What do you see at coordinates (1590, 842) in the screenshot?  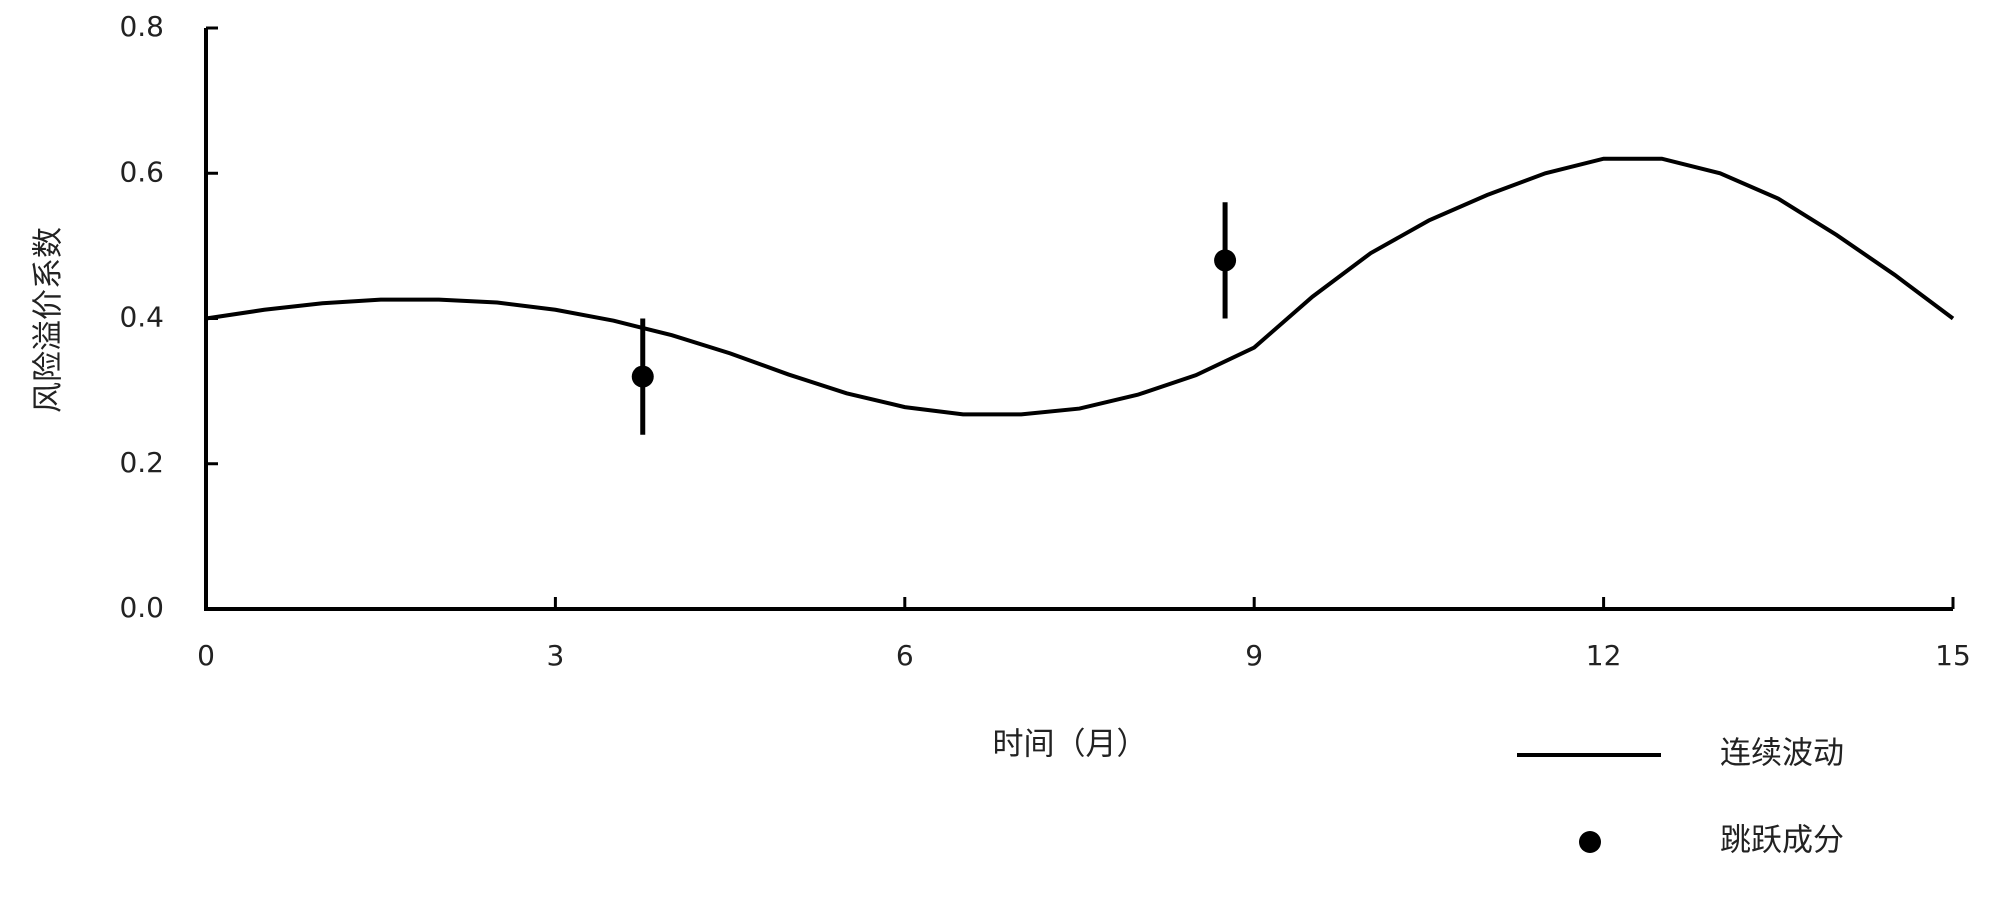 I see `legend-marker` at bounding box center [1590, 842].